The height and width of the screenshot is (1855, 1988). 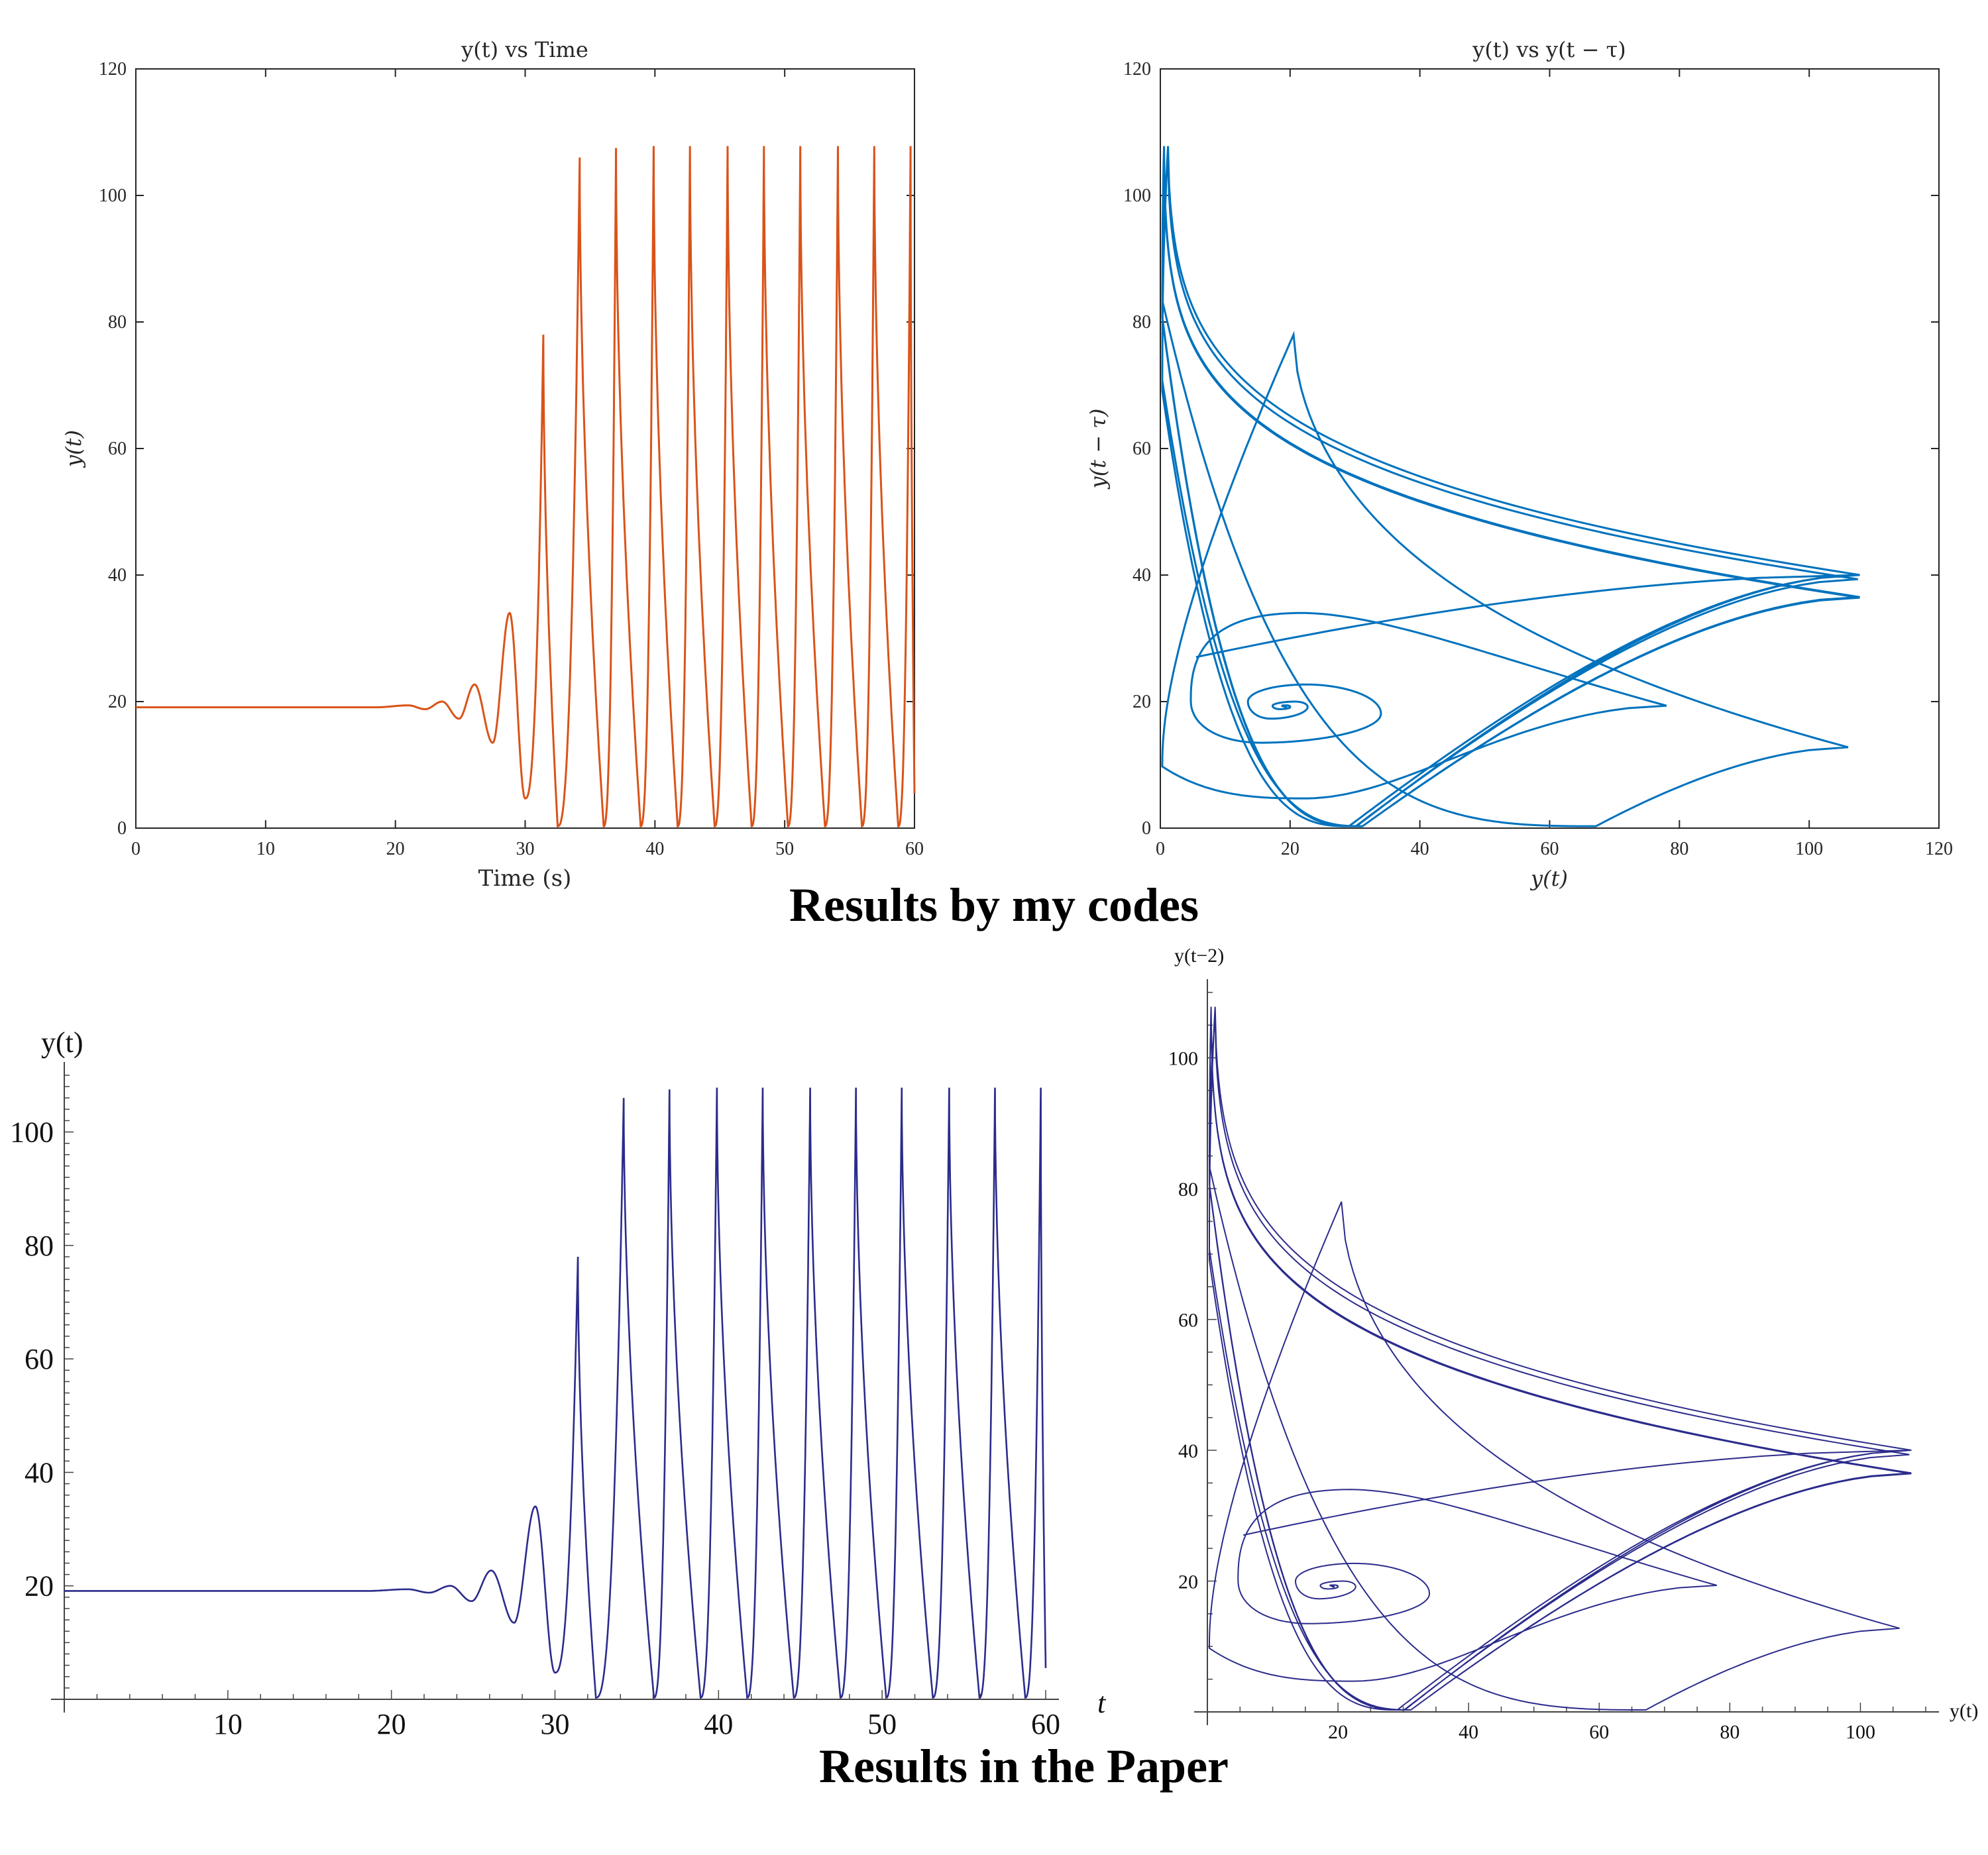 What do you see at coordinates (1939, 849) in the screenshot?
I see `x-tick-label: 120` at bounding box center [1939, 849].